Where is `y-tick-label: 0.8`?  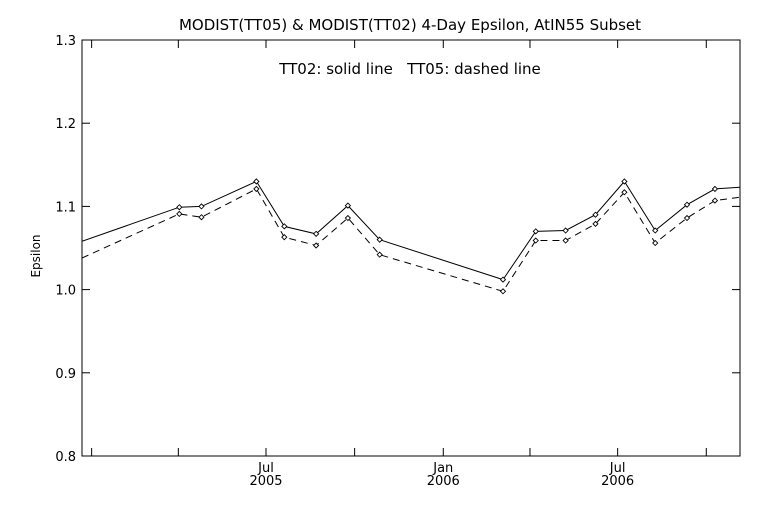
y-tick-label: 0.8 is located at coordinates (65, 457).